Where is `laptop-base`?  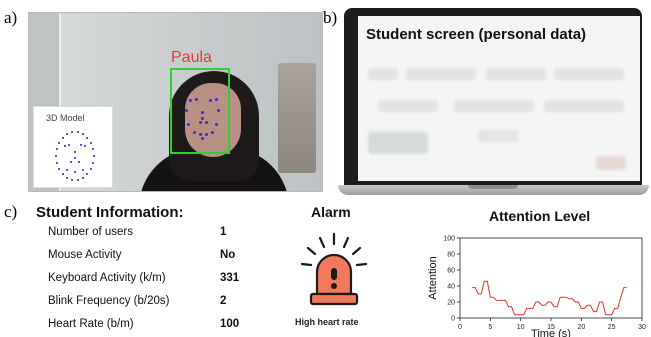
laptop-base is located at coordinates (493, 190).